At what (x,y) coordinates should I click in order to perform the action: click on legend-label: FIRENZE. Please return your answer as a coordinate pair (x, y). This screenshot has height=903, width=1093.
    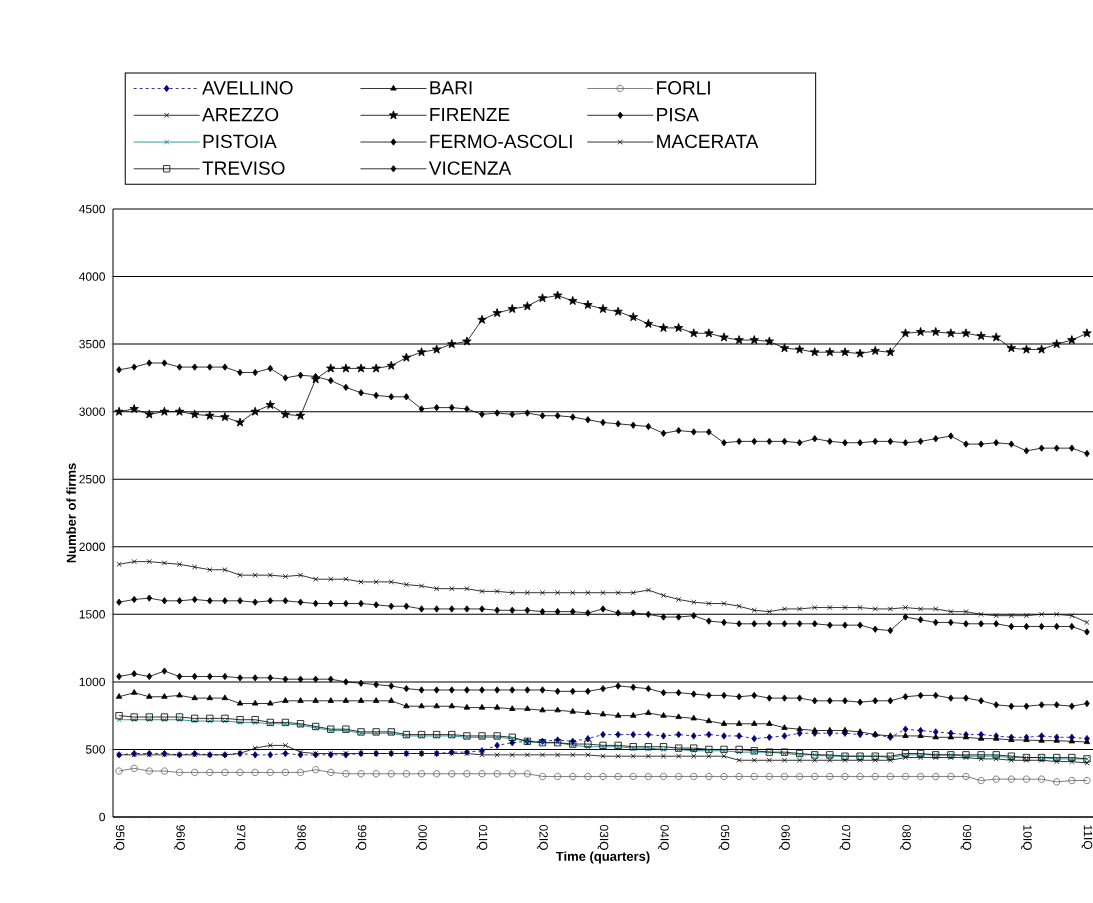
    Looking at the image, I should click on (470, 114).